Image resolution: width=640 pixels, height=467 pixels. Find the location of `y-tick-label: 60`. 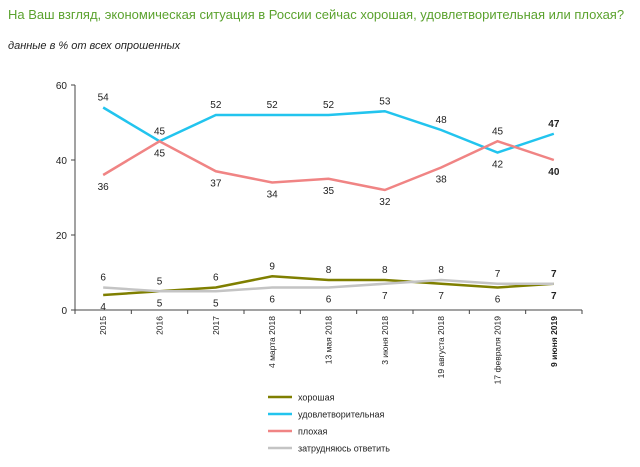

y-tick-label: 60 is located at coordinates (62, 86).